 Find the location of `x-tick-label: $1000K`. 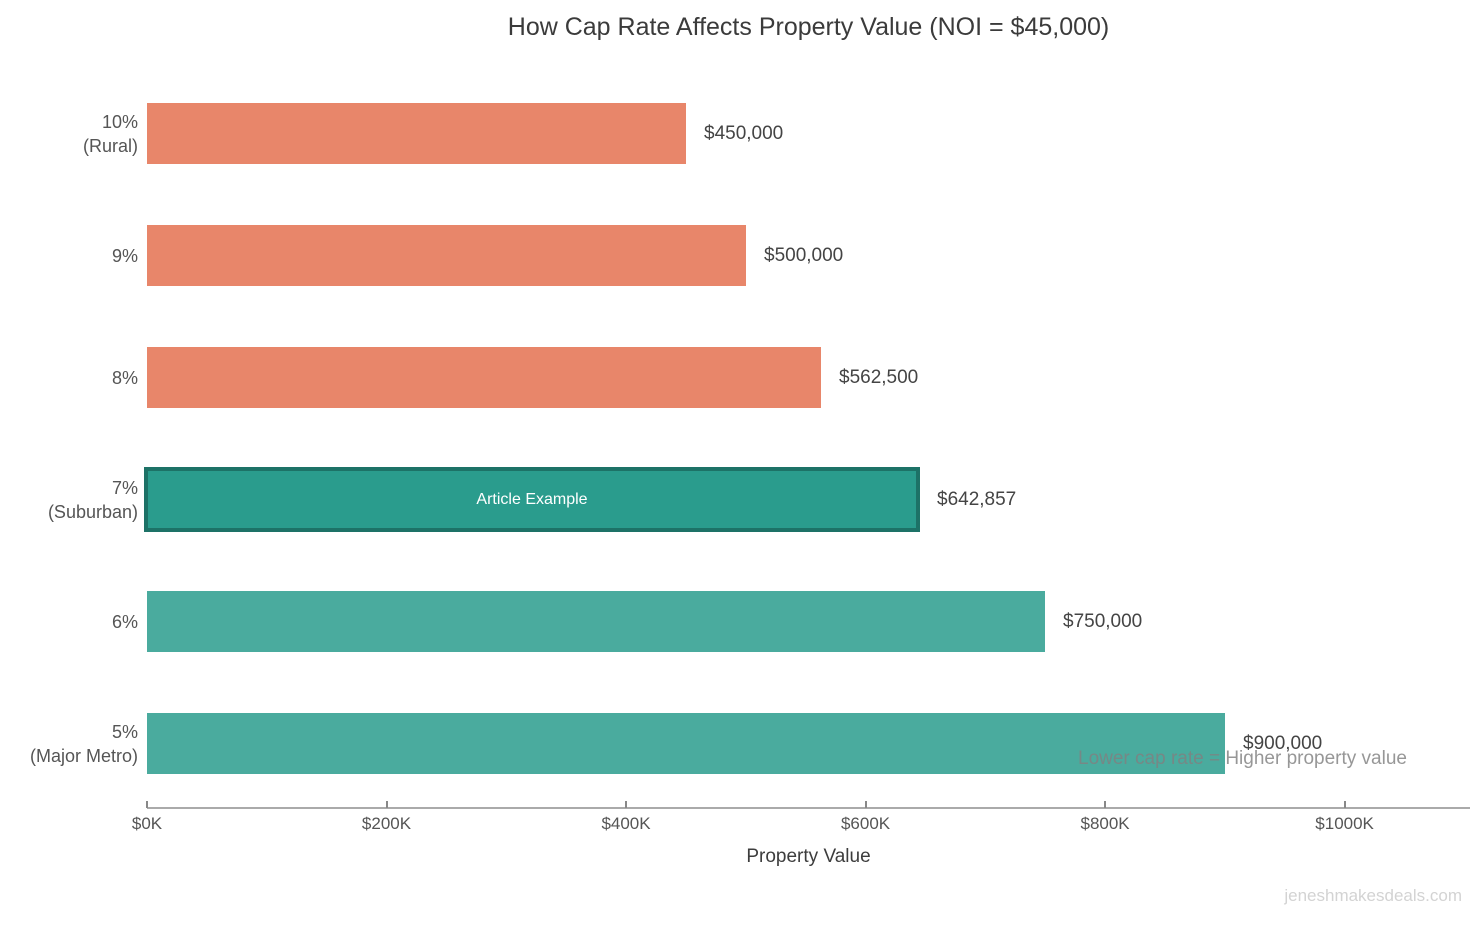

x-tick-label: $1000K is located at coordinates (1344, 823).